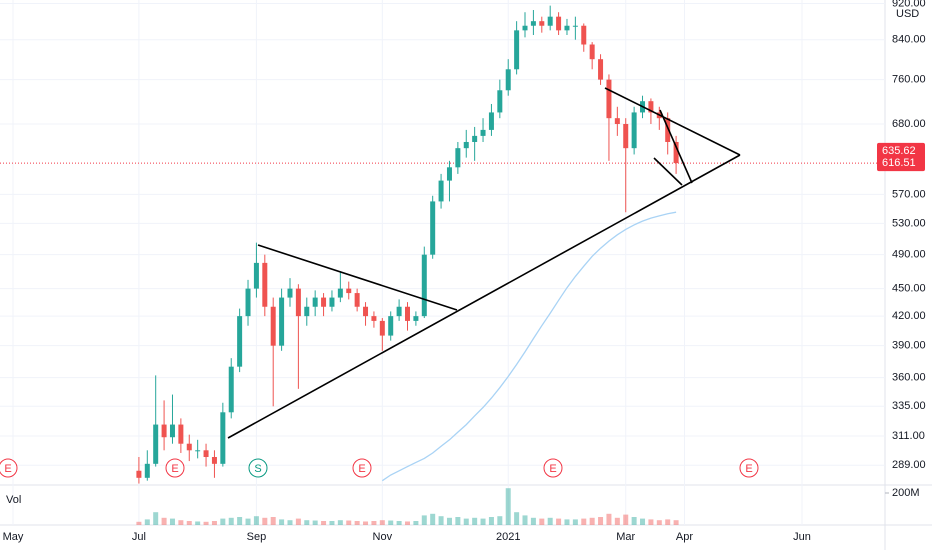 The width and height of the screenshot is (932, 550). Describe the element at coordinates (906, 493) in the screenshot. I see `vol-tick-label: 200M` at that location.